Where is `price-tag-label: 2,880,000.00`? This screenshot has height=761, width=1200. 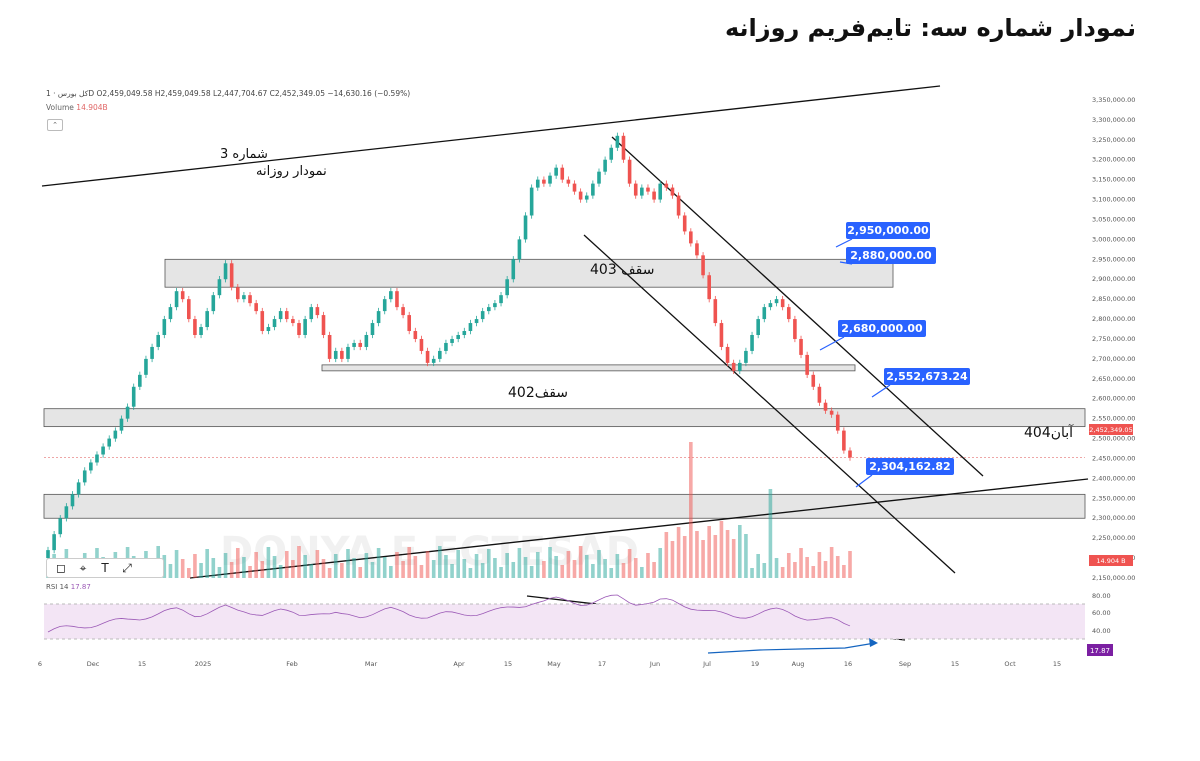
price-tag-label: 2,880,000.00 is located at coordinates (891, 255).